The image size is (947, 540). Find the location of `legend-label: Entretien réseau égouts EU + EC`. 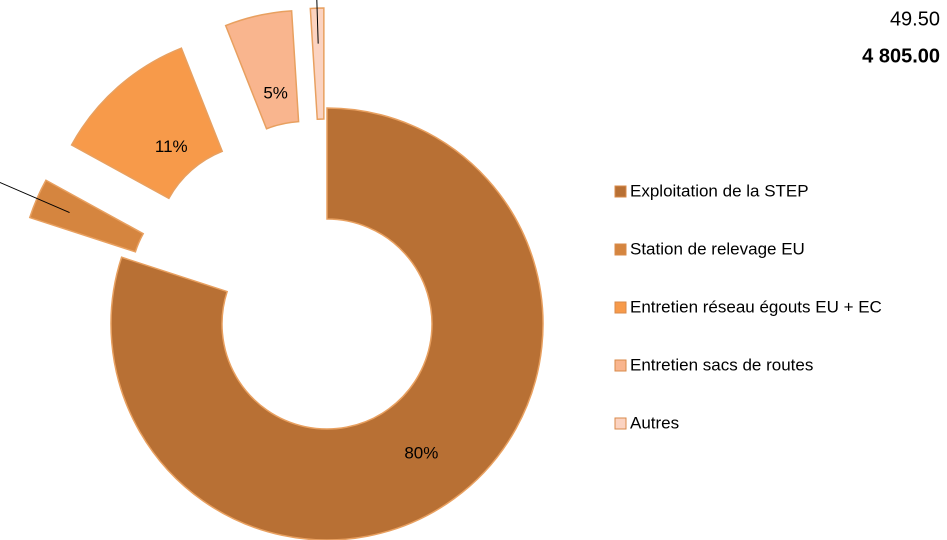

legend-label: Entretien réseau égouts EU + EC is located at coordinates (756, 306).